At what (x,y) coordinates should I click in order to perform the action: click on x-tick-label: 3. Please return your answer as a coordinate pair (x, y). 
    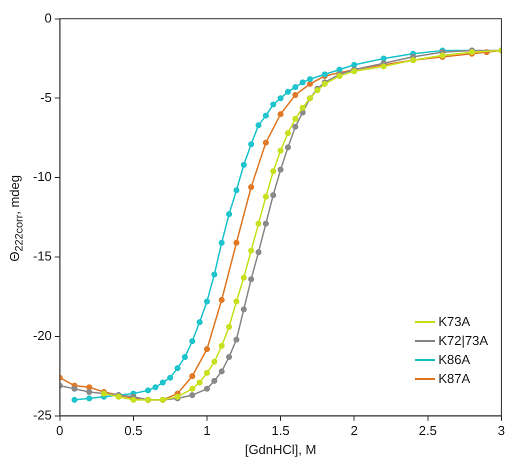
    Looking at the image, I should click on (501, 430).